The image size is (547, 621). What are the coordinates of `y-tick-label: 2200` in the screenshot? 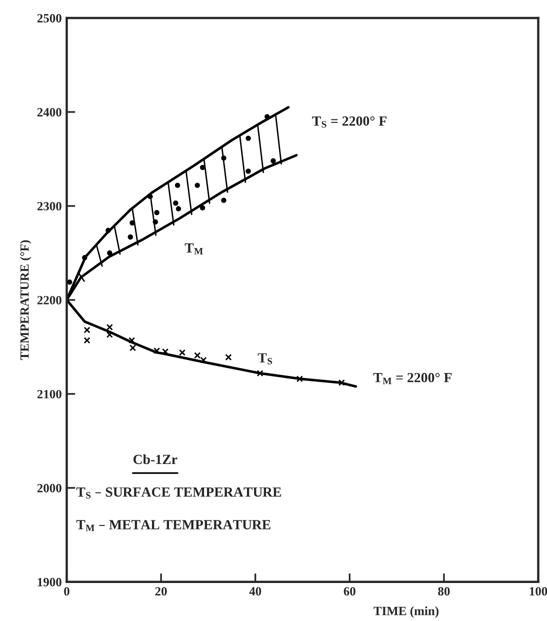 It's located at (49, 300).